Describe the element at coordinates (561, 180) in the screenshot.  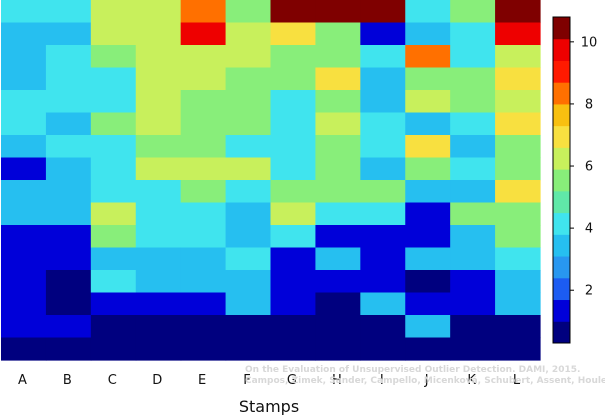
I see `colorbar` at that location.